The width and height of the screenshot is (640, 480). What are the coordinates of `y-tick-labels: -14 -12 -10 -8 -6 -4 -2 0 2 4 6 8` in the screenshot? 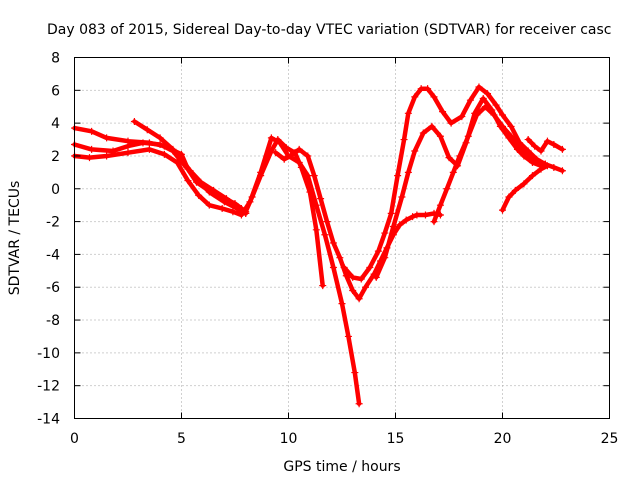 It's located at (48, 239).